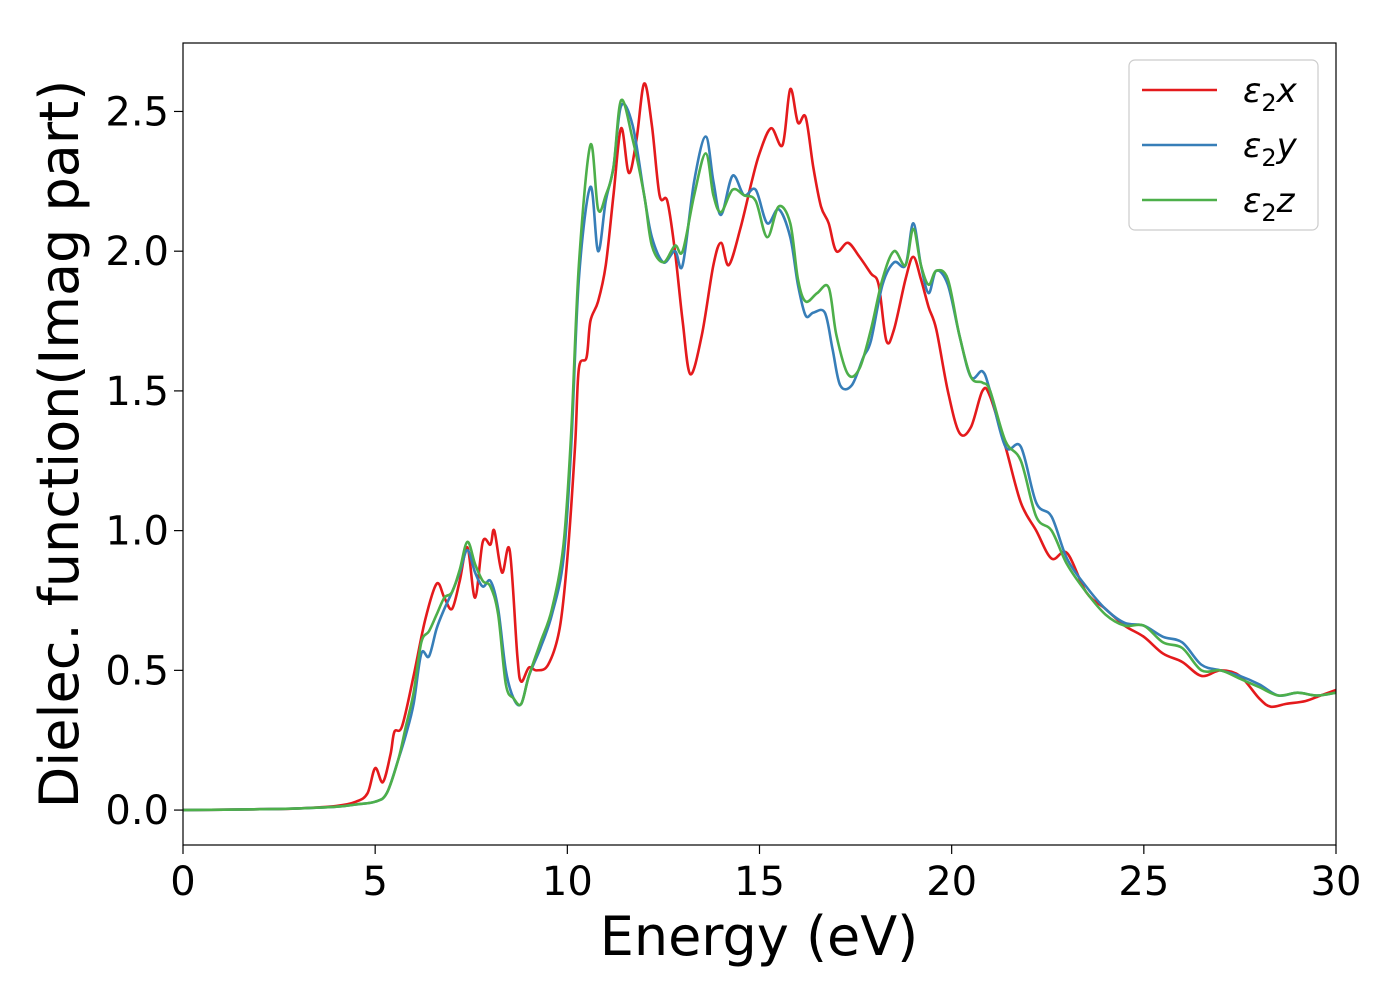 This screenshot has width=1400, height=1000. Describe the element at coordinates (759, 882) in the screenshot. I see `x-tick-label: 15` at that location.